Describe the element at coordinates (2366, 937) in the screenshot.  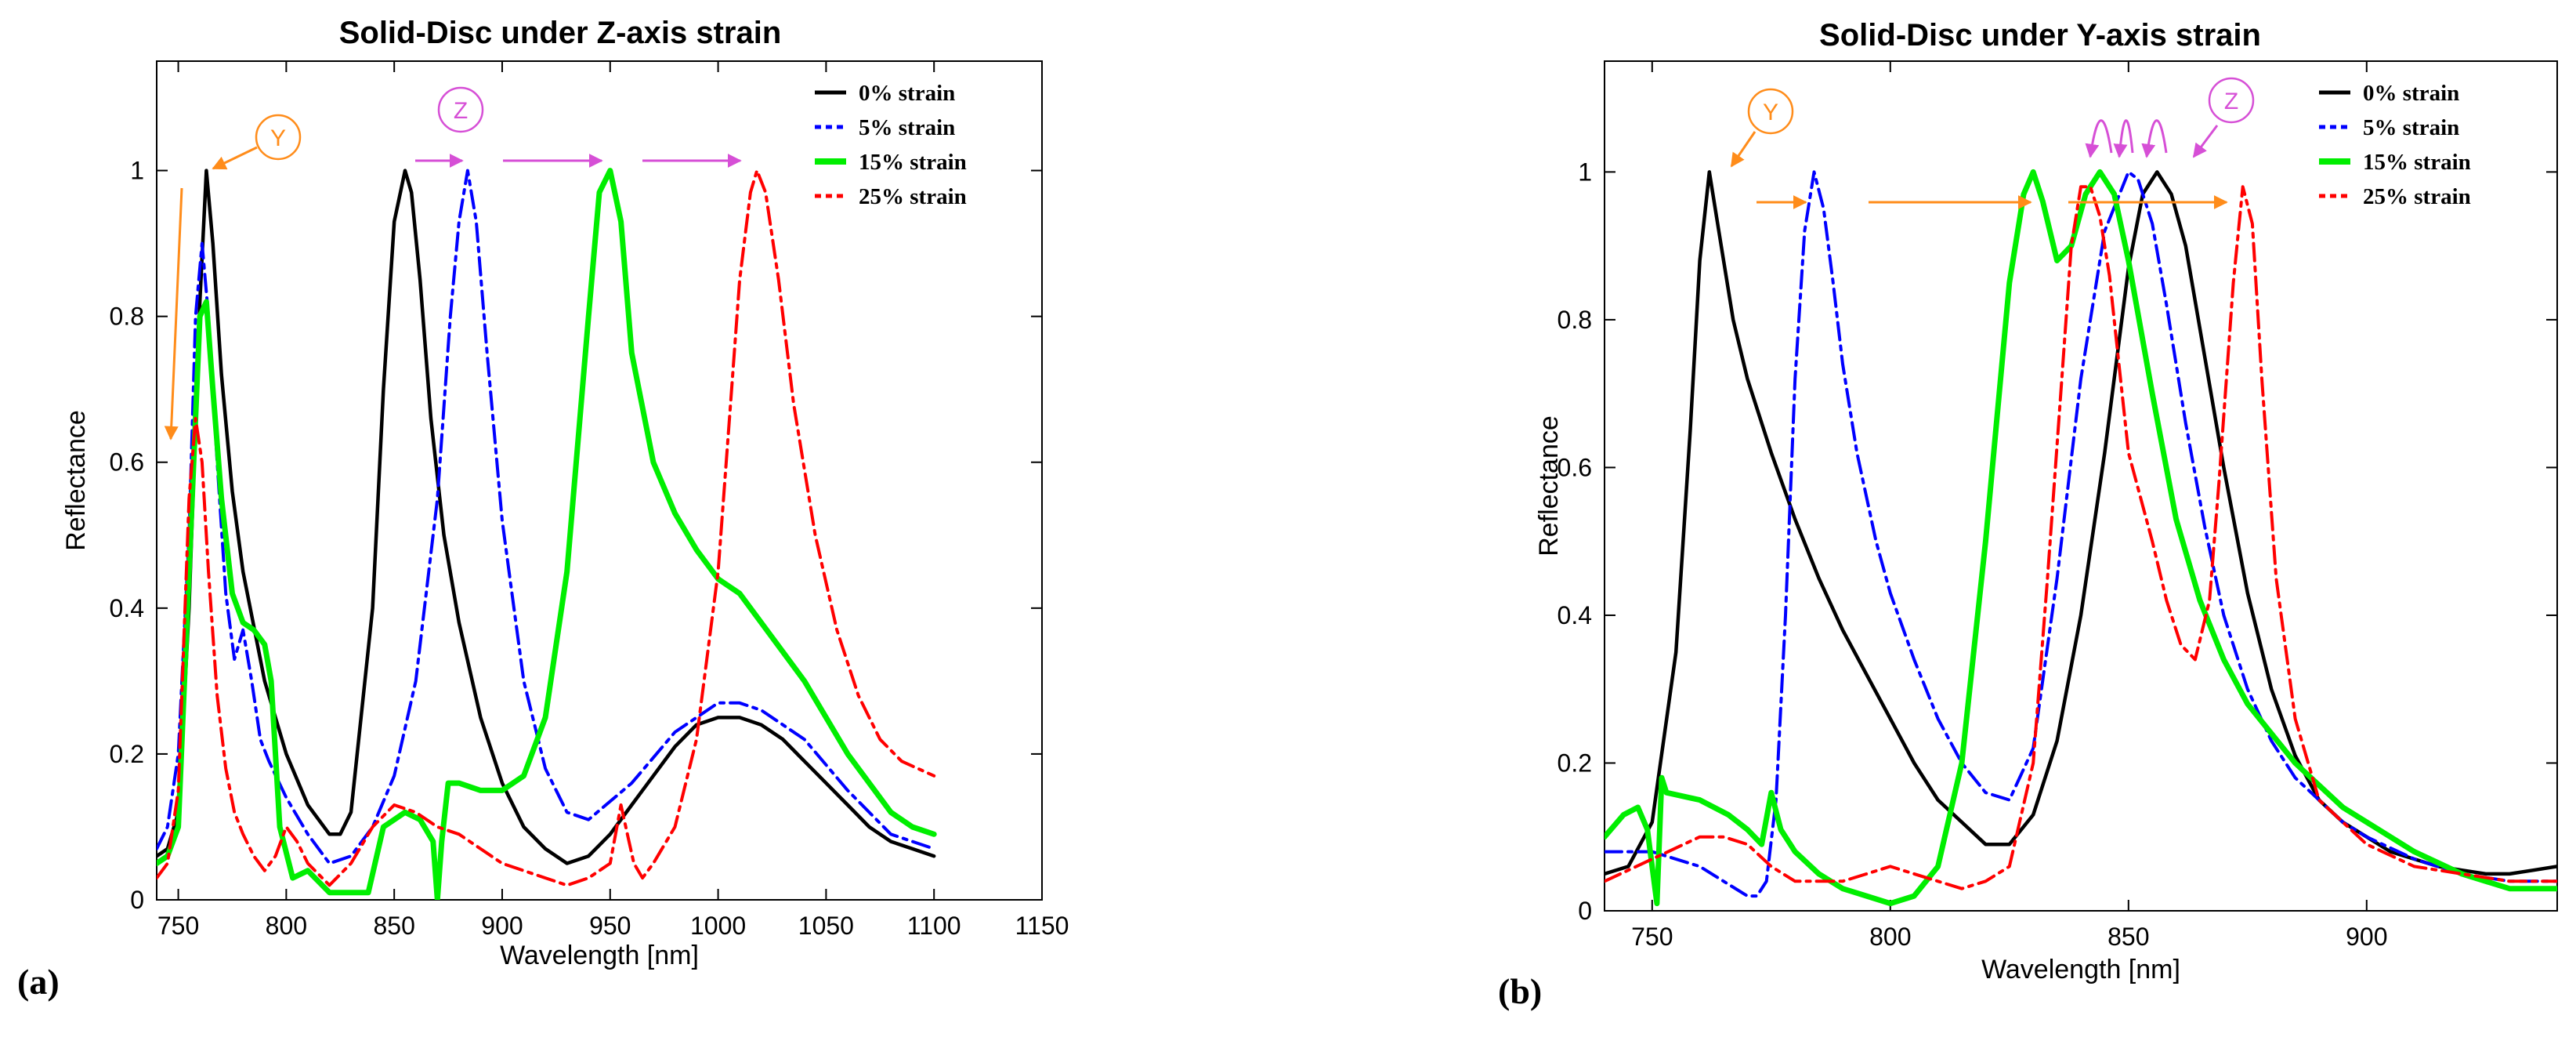
I see `chart-b-xtick-label: 900` at that location.